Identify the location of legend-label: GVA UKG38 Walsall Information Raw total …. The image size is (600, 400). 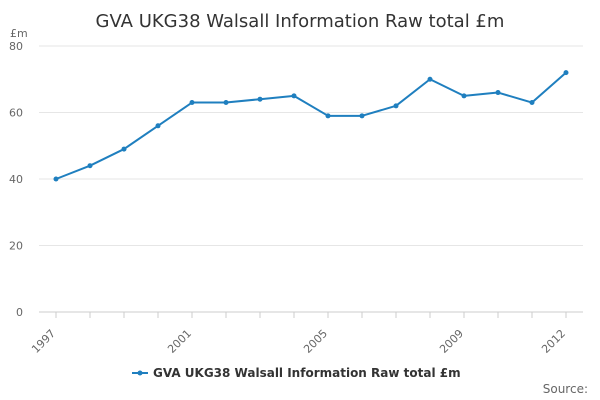
(307, 373).